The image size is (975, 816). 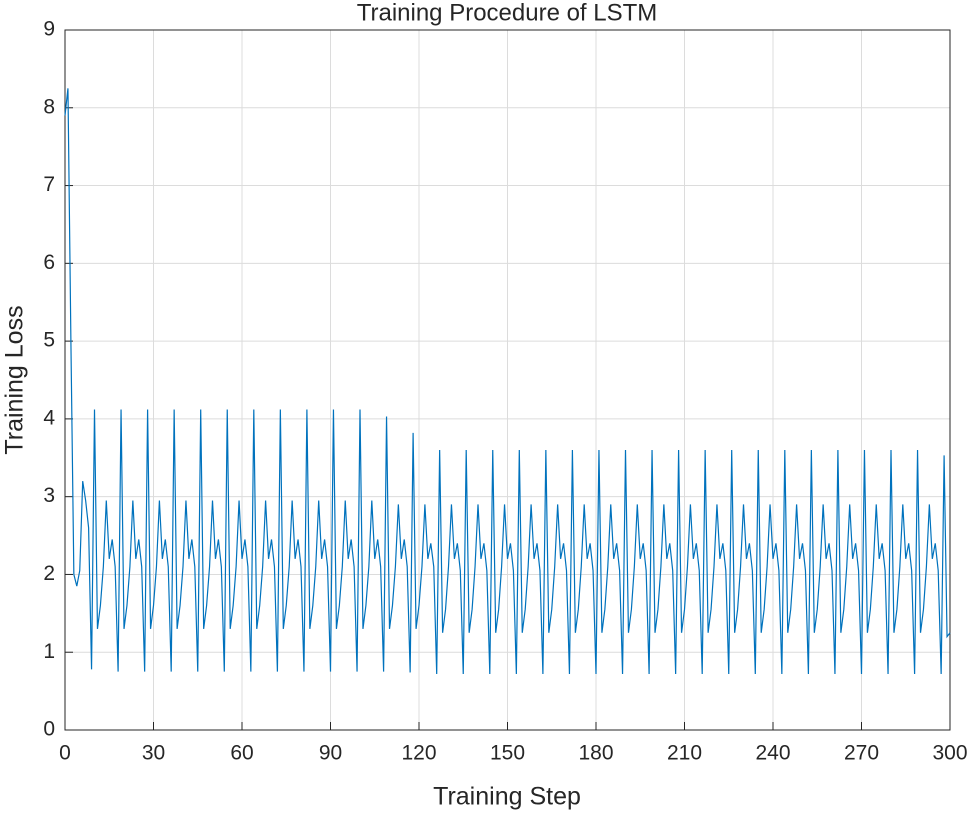 I want to click on y-tick-label: 8, so click(x=49, y=106).